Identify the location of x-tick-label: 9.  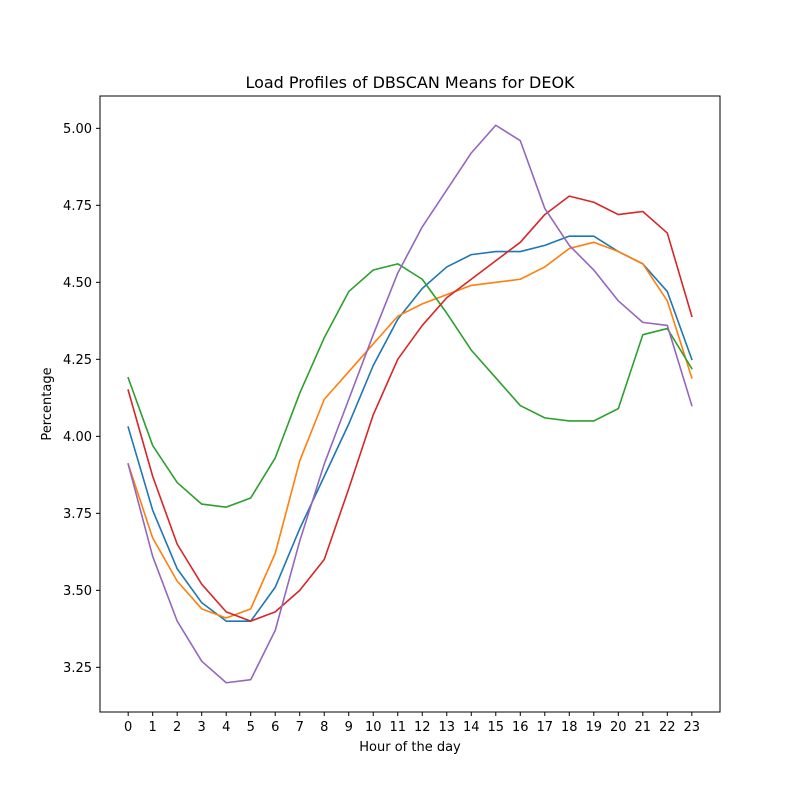
(349, 727).